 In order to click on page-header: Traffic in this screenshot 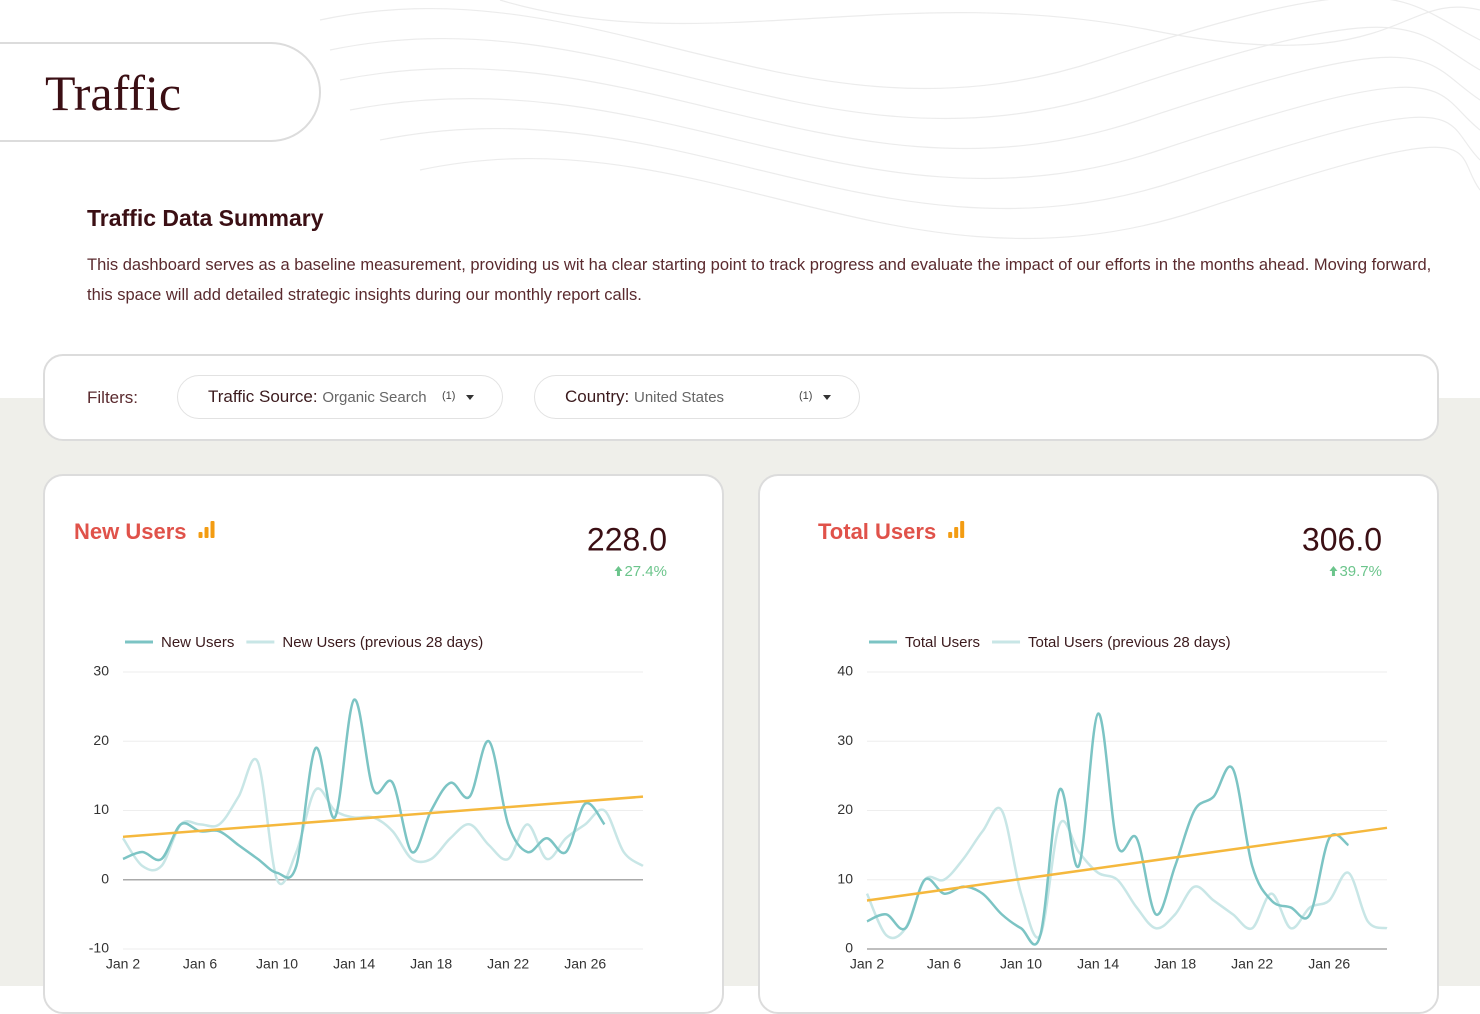, I will do `click(160, 92)`.